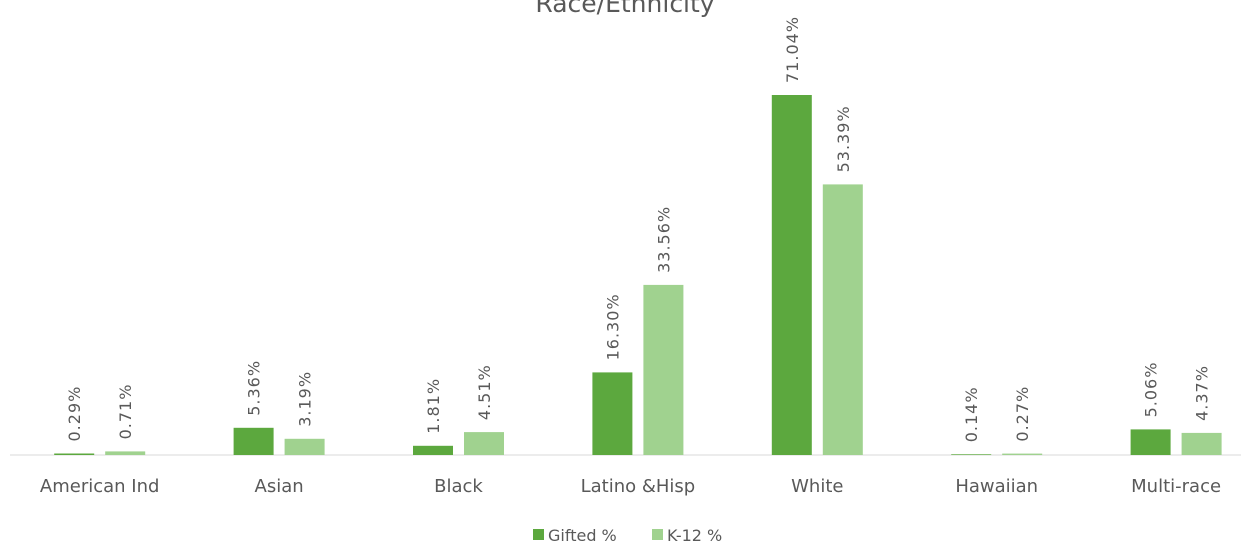 The width and height of the screenshot is (1251, 549). What do you see at coordinates (817, 486) in the screenshot?
I see `category-label-4: White` at bounding box center [817, 486].